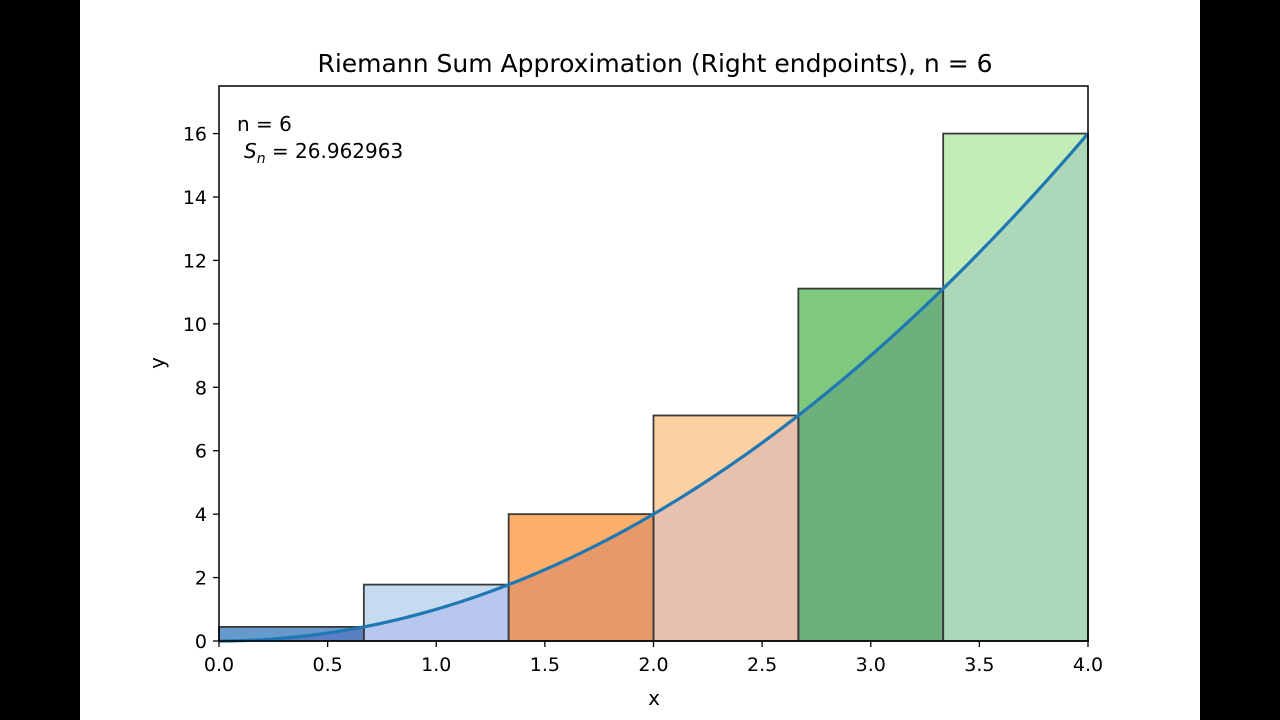 This screenshot has height=720, width=1280. Describe the element at coordinates (436, 665) in the screenshot. I see `x-tick-label: 1.0` at that location.